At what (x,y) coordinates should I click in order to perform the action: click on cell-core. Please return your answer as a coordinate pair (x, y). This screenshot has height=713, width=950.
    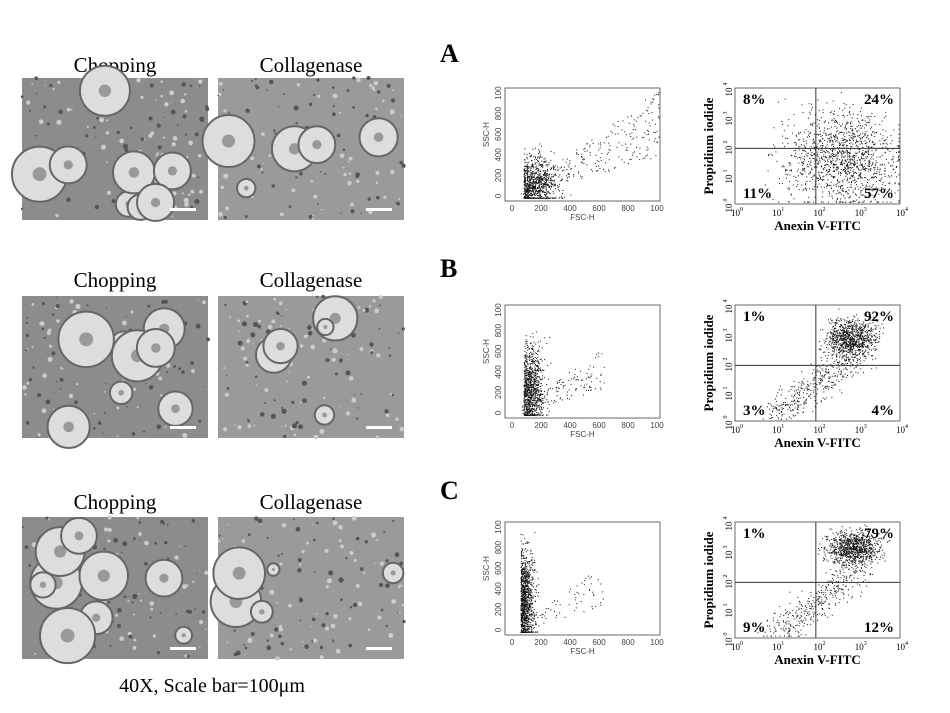
    Looking at the image, I should click on (335, 318).